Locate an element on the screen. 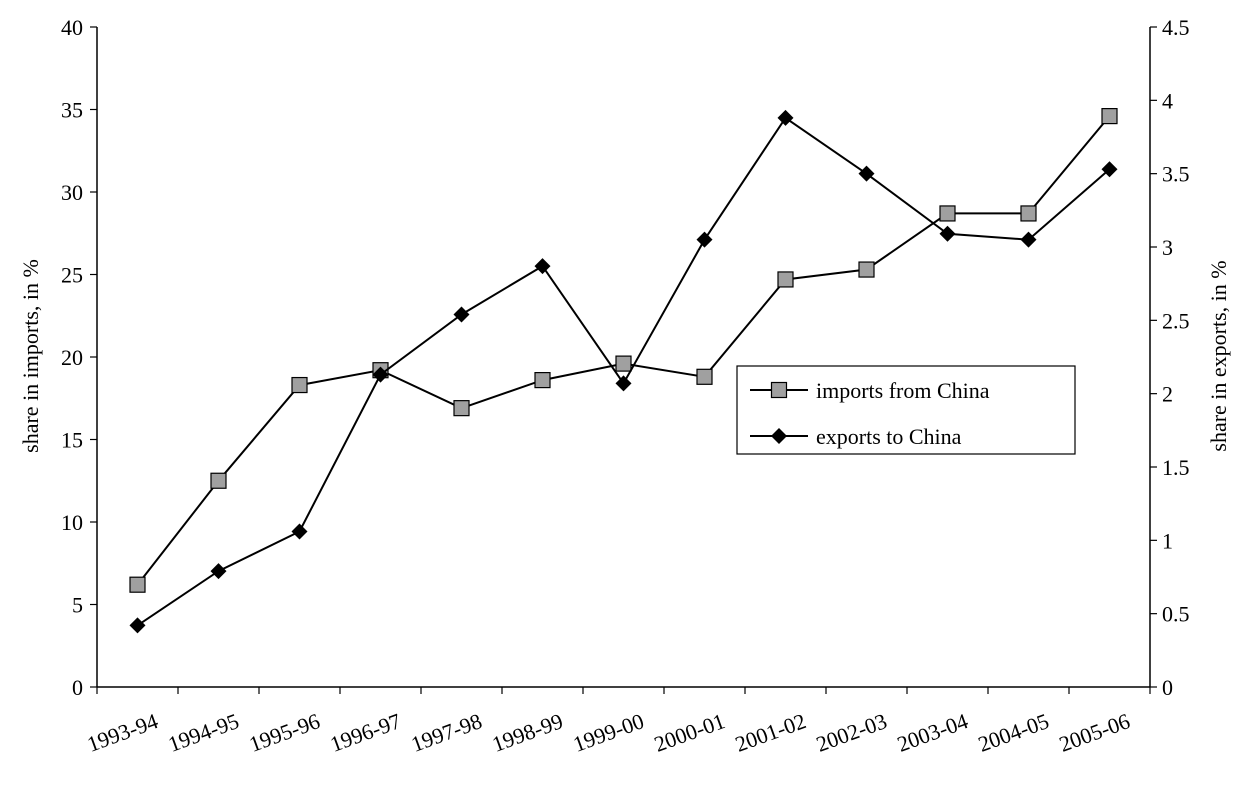 This screenshot has height=787, width=1234. x-tick-label: 1994-95 is located at coordinates (203, 732).